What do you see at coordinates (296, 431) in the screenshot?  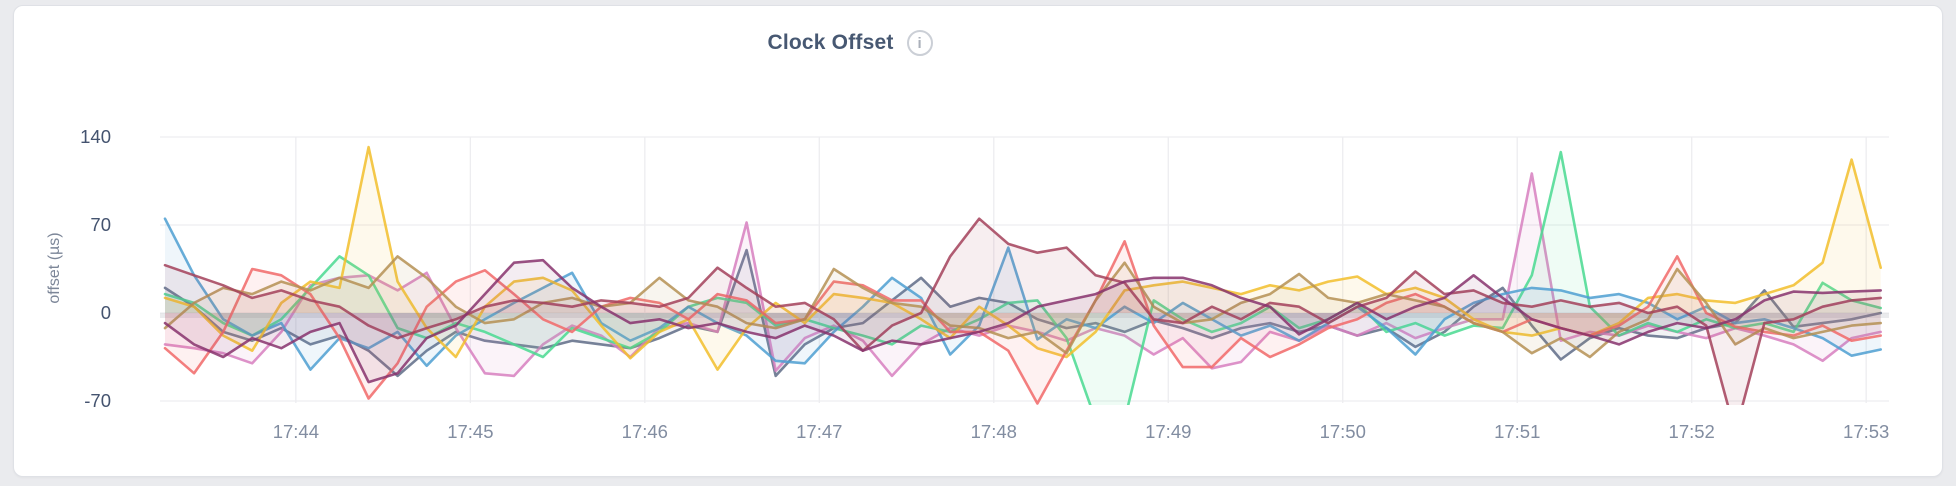 I see `x-tick-label-17:44: 17:44` at bounding box center [296, 431].